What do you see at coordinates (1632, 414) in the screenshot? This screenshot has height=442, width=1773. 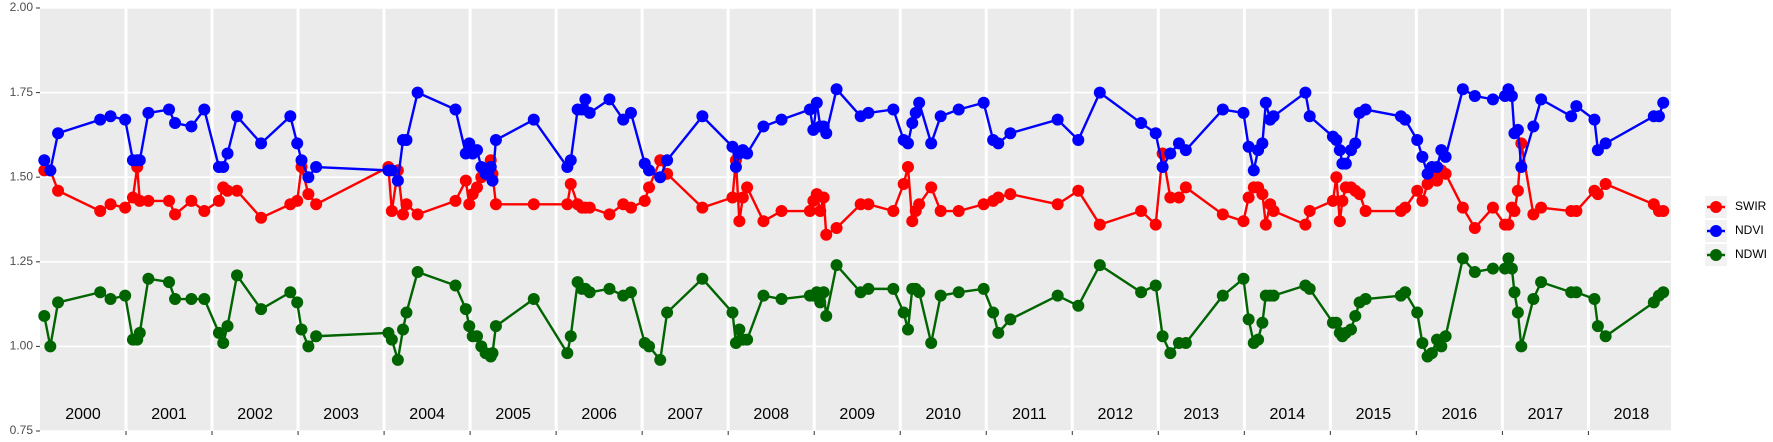 I see `year-label: 2018` at bounding box center [1632, 414].